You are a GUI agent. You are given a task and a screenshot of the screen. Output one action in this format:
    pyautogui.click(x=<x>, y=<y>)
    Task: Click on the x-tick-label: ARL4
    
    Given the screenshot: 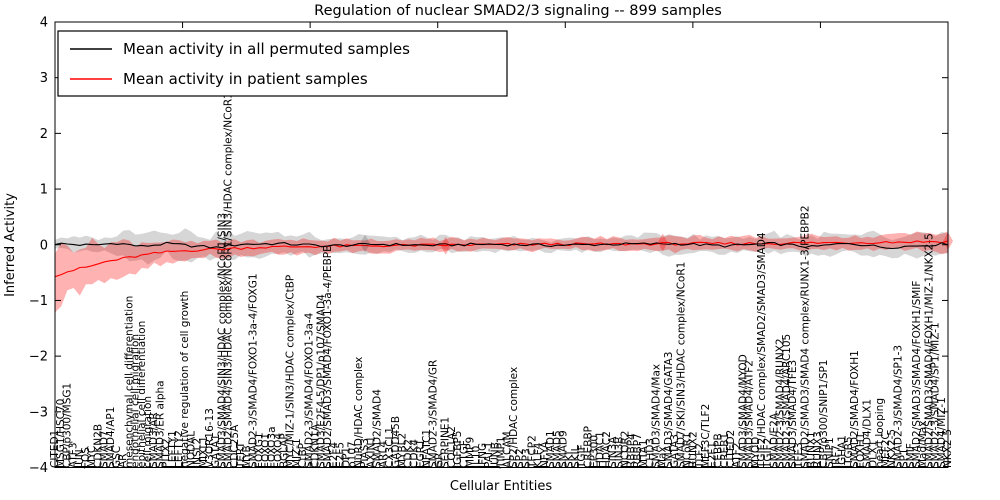 What is the action you would take?
    pyautogui.click(x=384, y=454)
    